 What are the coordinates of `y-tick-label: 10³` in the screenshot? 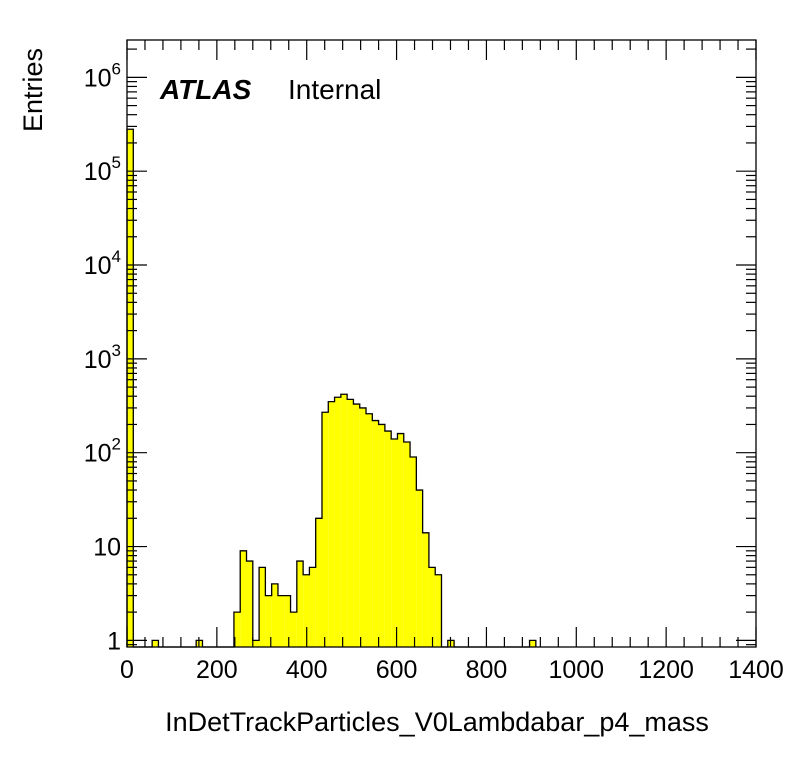 It's located at (102, 357).